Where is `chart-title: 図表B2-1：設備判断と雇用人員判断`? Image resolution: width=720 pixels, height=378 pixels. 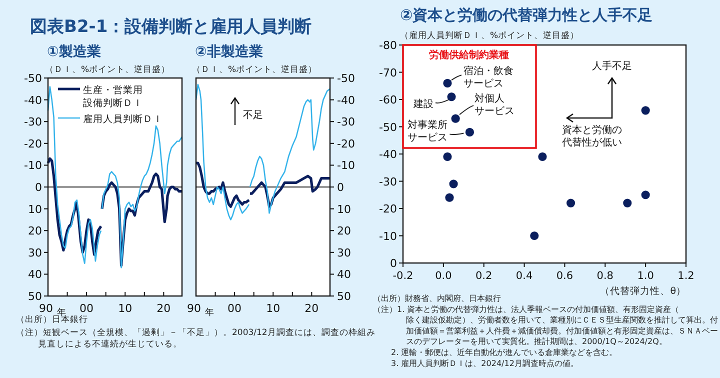 chart-title: 図表B2-1：設備判断と雇用人員判断 is located at coordinates (171, 27).